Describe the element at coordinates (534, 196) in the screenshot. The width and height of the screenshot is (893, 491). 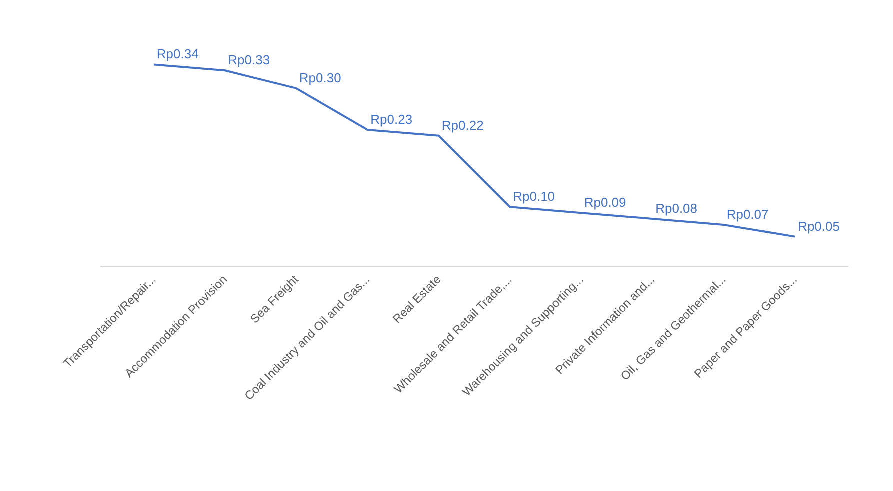
I see `data-label: Rp0.10` at that location.